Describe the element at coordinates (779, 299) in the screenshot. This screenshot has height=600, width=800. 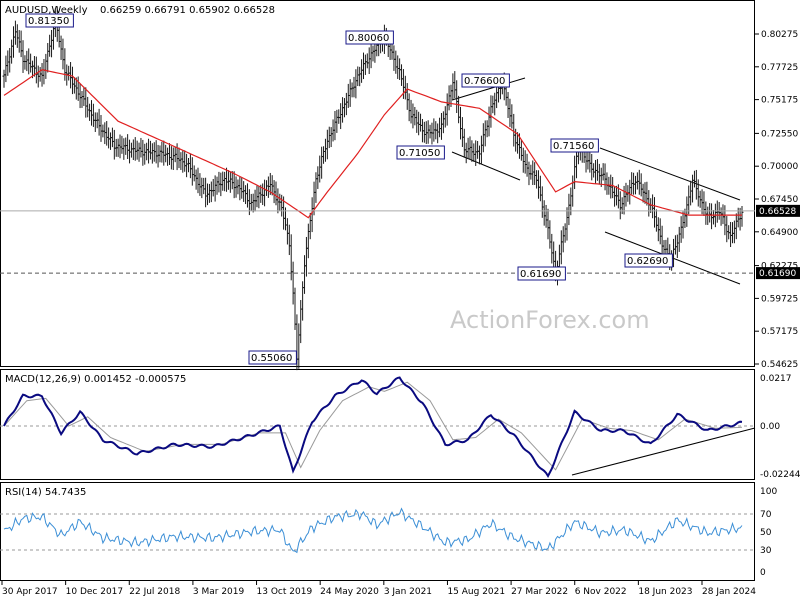
I see `y-tick-label: 0.59725` at that location.